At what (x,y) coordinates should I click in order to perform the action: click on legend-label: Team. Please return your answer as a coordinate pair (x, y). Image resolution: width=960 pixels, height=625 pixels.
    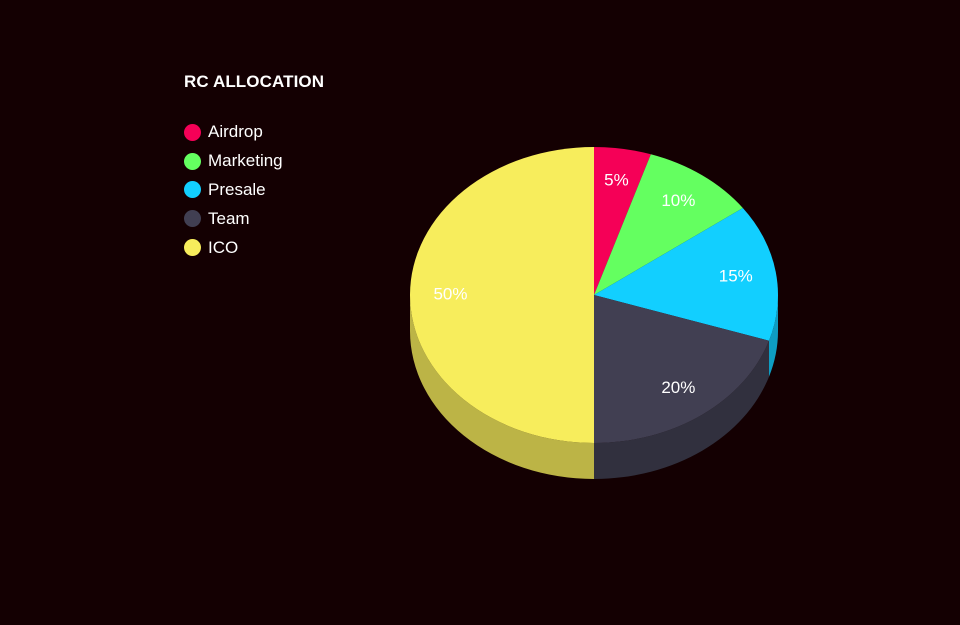
    Looking at the image, I should click on (229, 218).